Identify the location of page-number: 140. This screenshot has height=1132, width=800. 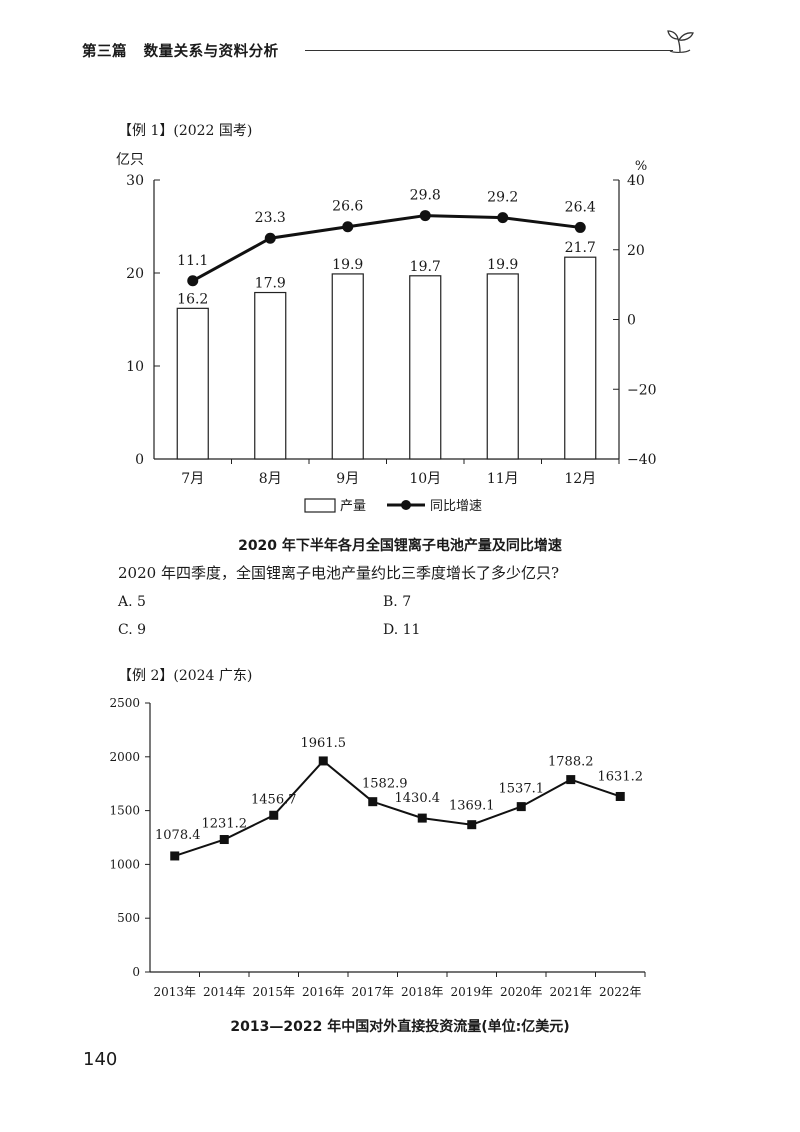
(100, 1059).